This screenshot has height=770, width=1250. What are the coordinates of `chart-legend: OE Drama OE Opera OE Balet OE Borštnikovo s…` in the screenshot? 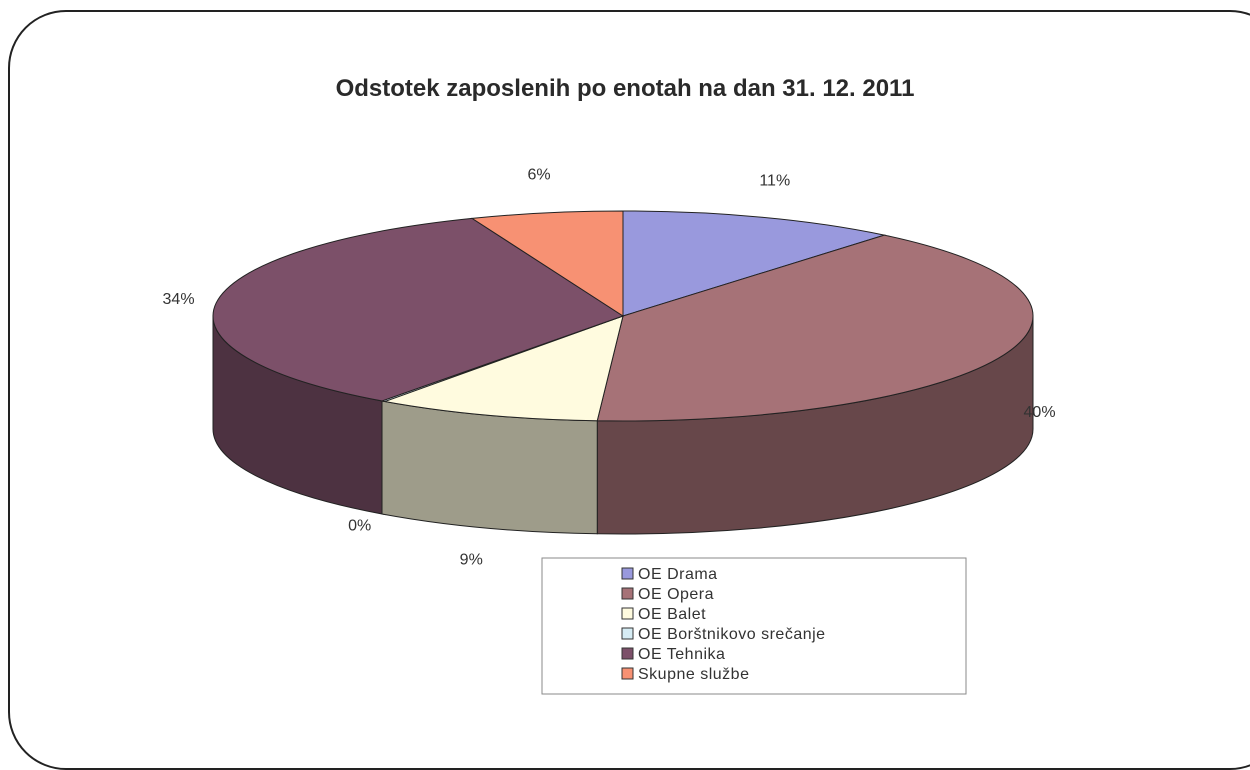 It's located at (754, 626).